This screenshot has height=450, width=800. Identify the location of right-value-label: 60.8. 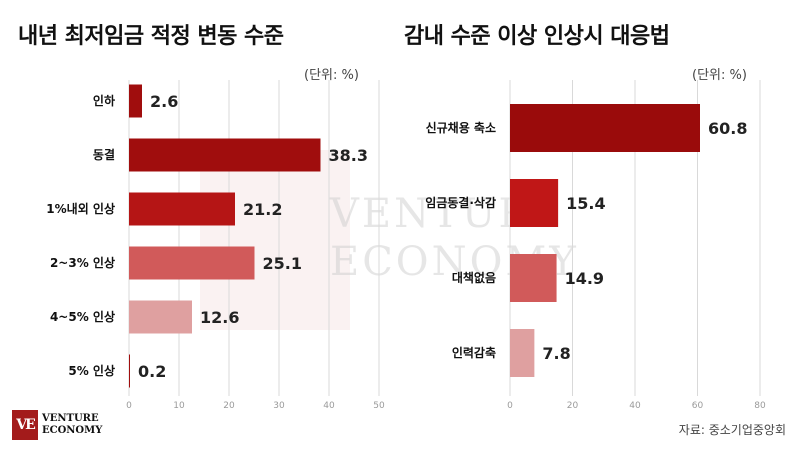
(727, 128).